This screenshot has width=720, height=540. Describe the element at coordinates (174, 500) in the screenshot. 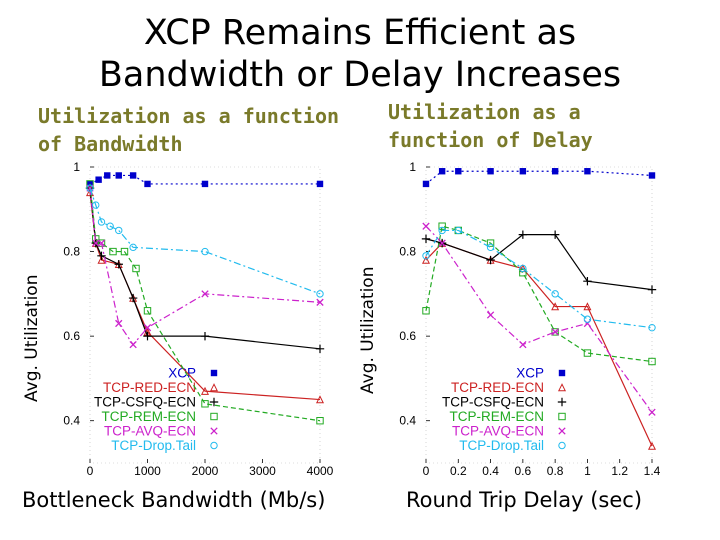

I see `left-x-axis-label: Bottleneck Bandwidth (Mb/s)` at that location.